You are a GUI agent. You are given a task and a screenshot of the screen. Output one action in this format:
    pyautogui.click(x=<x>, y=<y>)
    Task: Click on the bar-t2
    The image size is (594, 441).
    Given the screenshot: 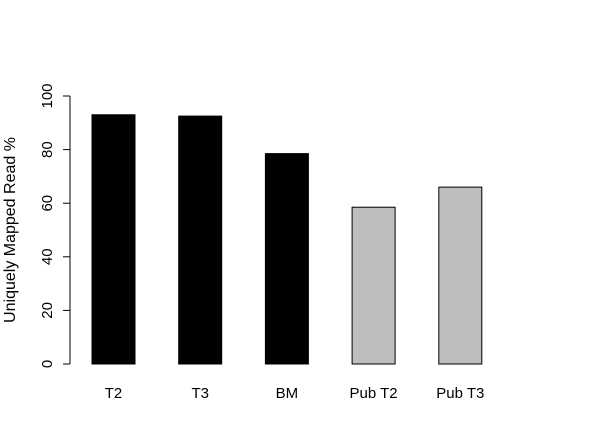 What is the action you would take?
    pyautogui.click(x=113, y=239)
    